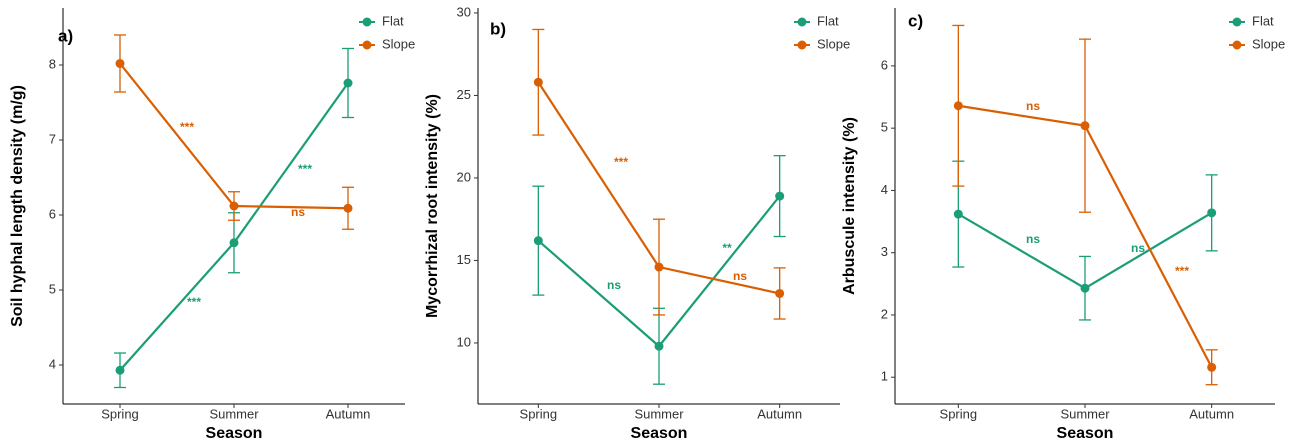 This screenshot has height=448, width=1303. What do you see at coordinates (464, 11) in the screenshot?
I see `y-tick-label: 30` at bounding box center [464, 11].